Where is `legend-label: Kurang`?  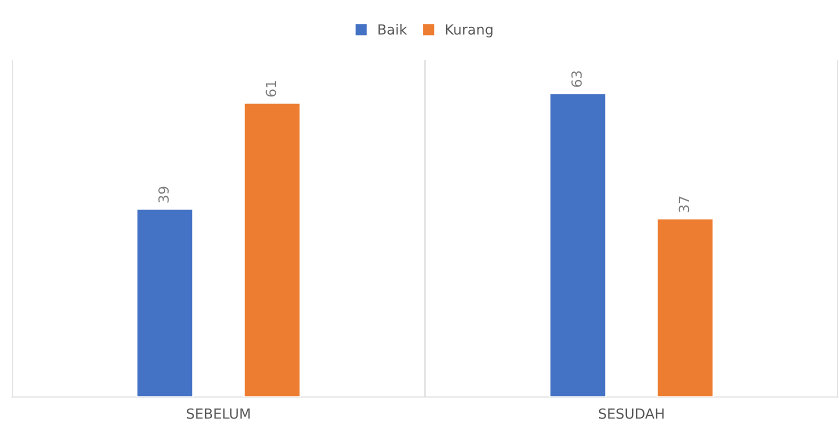 legend-label: Kurang is located at coordinates (469, 31).